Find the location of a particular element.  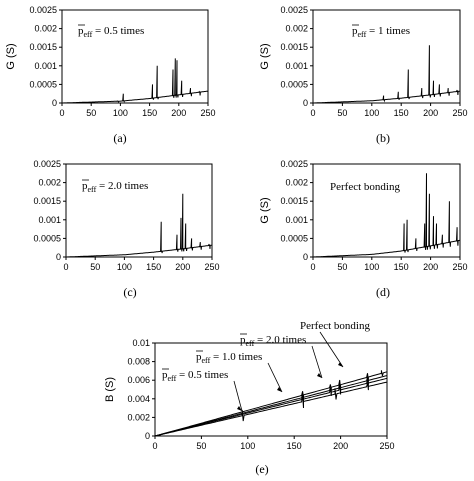

annotation: peff = 1.0 times is located at coordinates (229, 358).